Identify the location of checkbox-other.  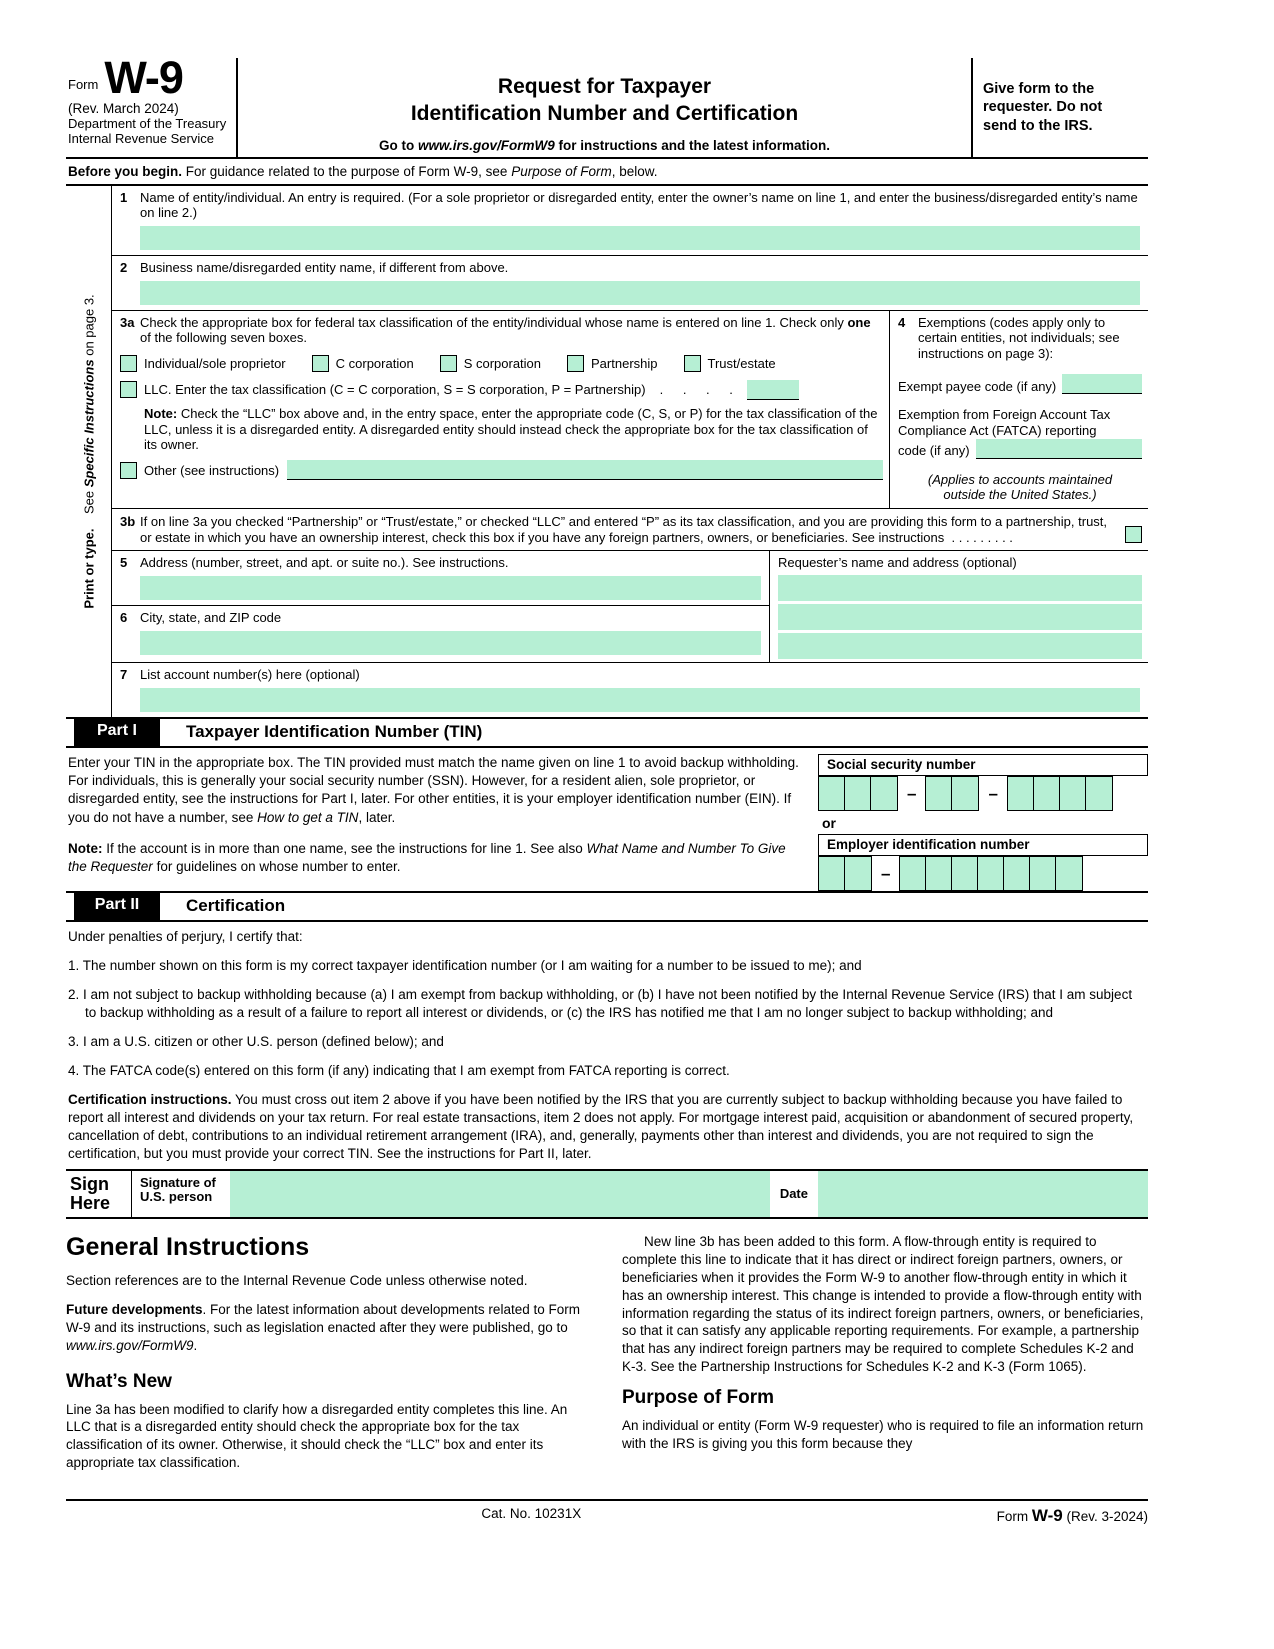
(128, 470).